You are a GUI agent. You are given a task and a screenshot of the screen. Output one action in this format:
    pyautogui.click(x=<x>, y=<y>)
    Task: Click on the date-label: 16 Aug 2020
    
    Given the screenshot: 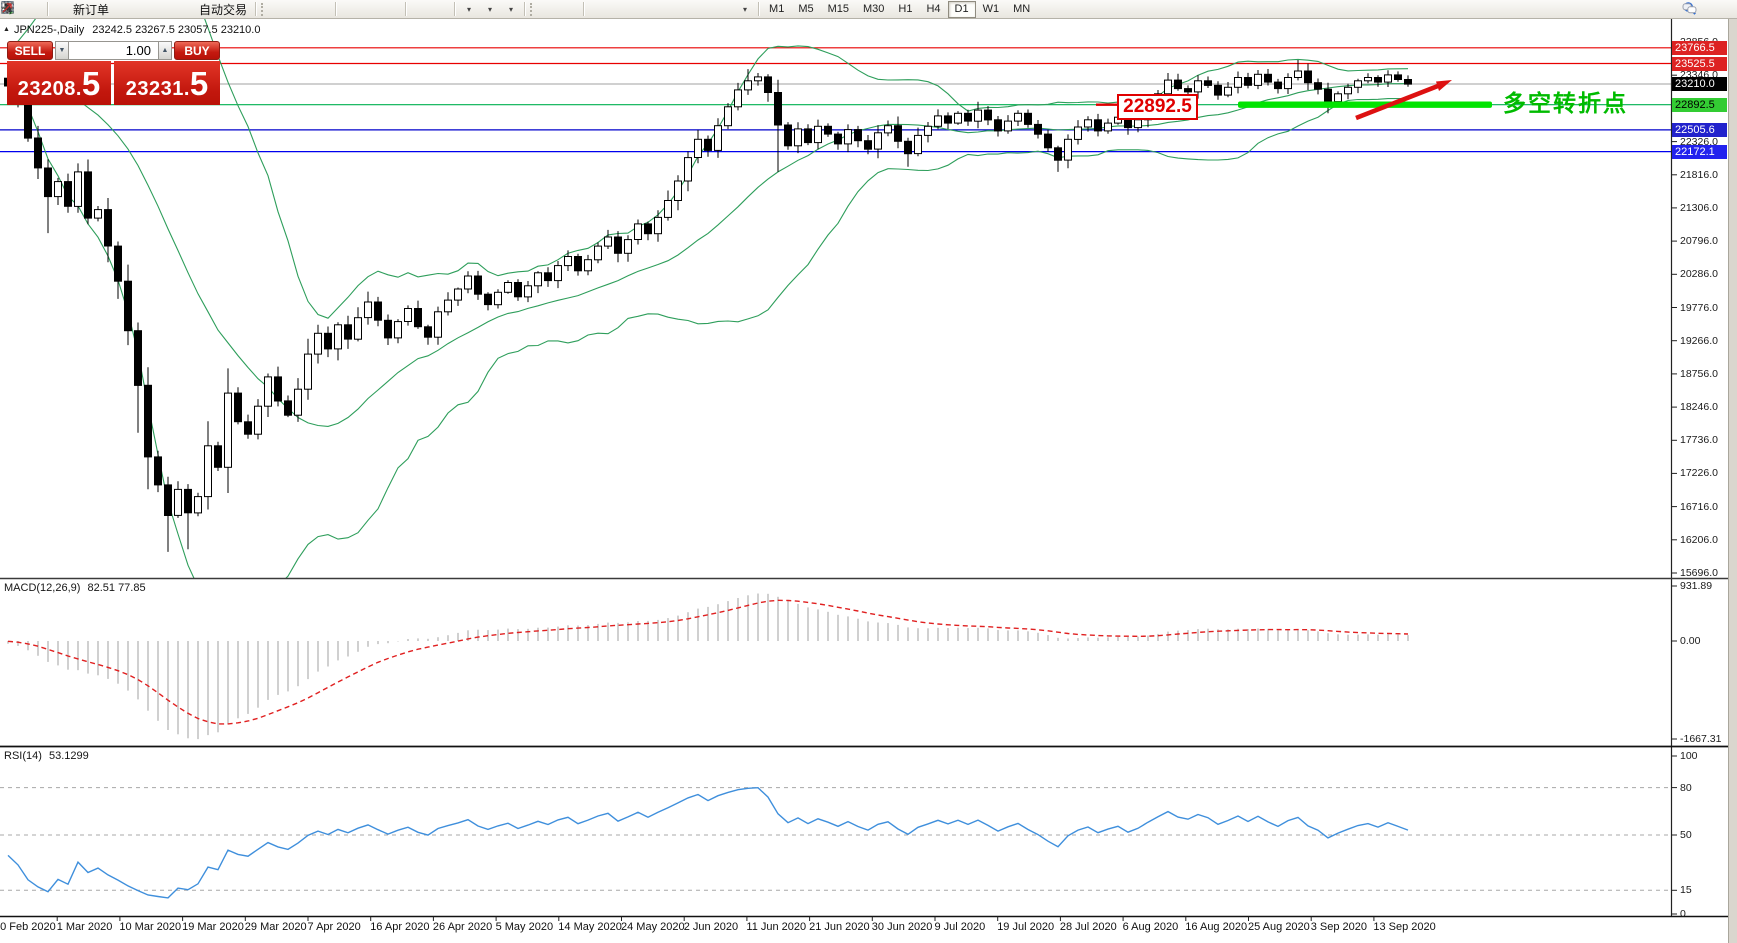 What is the action you would take?
    pyautogui.click(x=1216, y=927)
    